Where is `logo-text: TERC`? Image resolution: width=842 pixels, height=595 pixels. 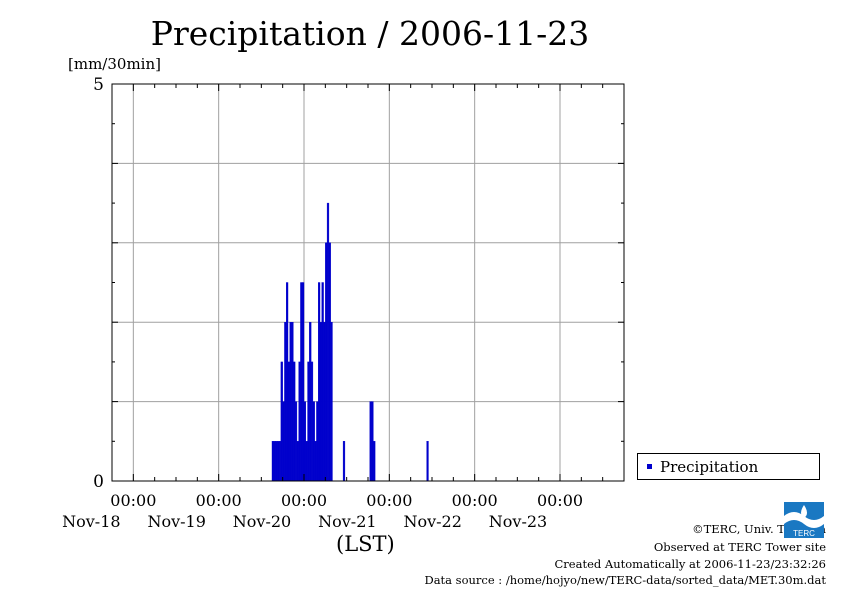 logo-text: TERC is located at coordinates (804, 533).